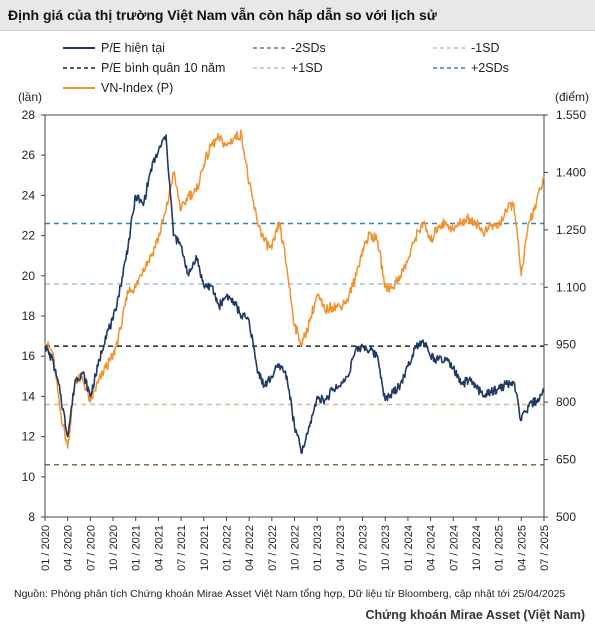 This screenshot has height=628, width=595. Describe the element at coordinates (571, 172) in the screenshot. I see `y-right-tick-label: 1.400` at that location.